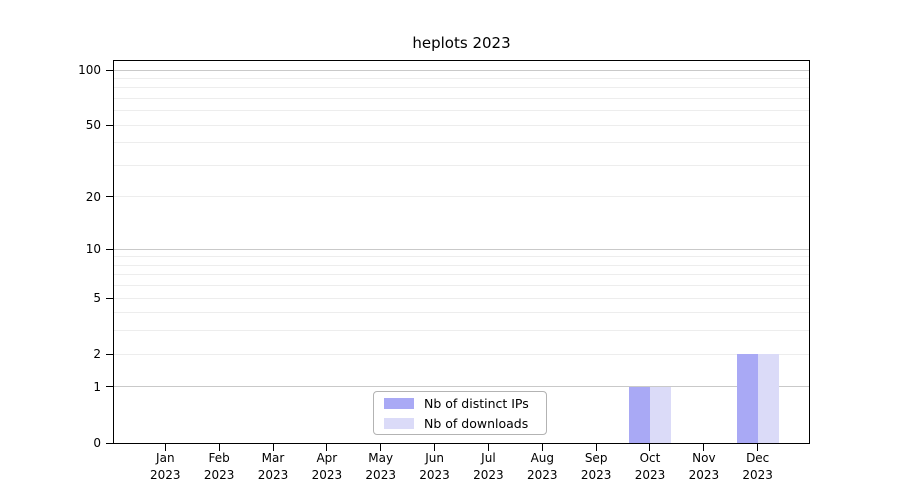 This screenshot has width=900, height=500. I want to click on legend-label-distinct-ips: Nb of distinct IPs, so click(476, 403).